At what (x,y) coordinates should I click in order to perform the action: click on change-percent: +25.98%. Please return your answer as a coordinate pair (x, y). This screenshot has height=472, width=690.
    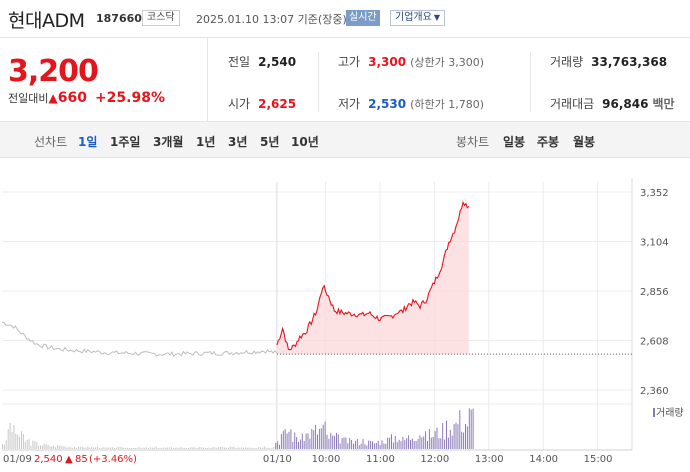
    Looking at the image, I should click on (129, 98).